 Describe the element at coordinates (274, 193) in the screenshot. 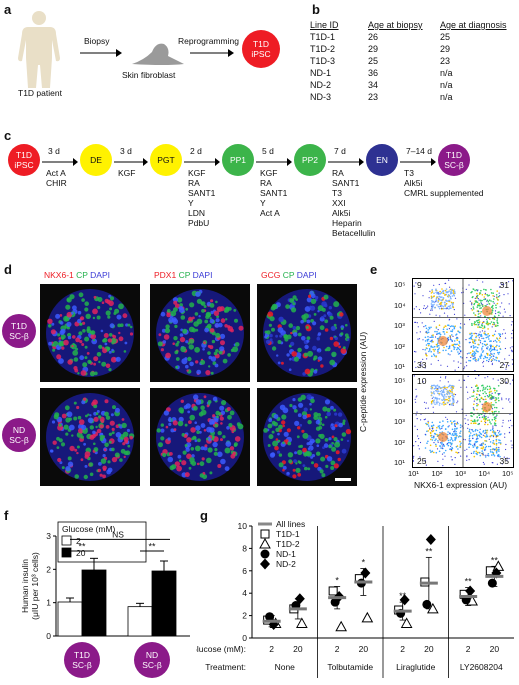

I see `factor-label: SANT1` at that location.